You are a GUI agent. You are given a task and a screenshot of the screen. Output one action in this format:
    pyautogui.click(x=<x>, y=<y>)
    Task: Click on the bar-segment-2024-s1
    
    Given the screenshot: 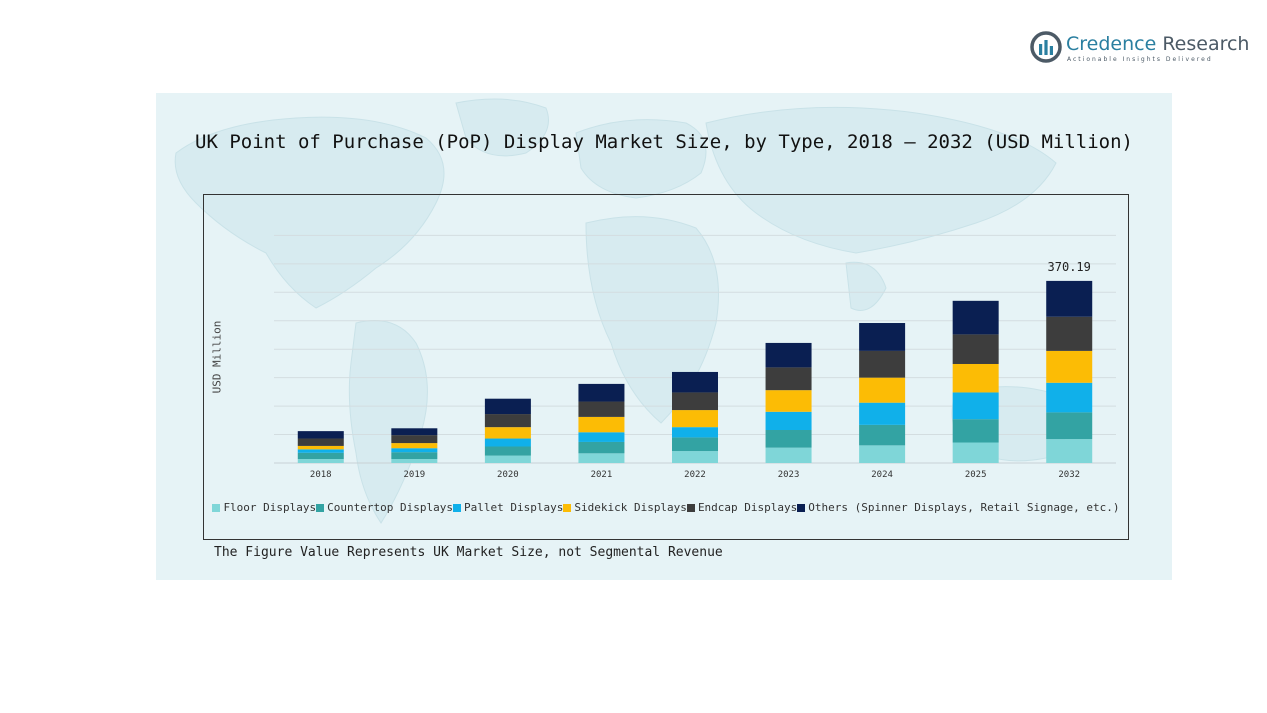 What is the action you would take?
    pyautogui.click(x=882, y=435)
    